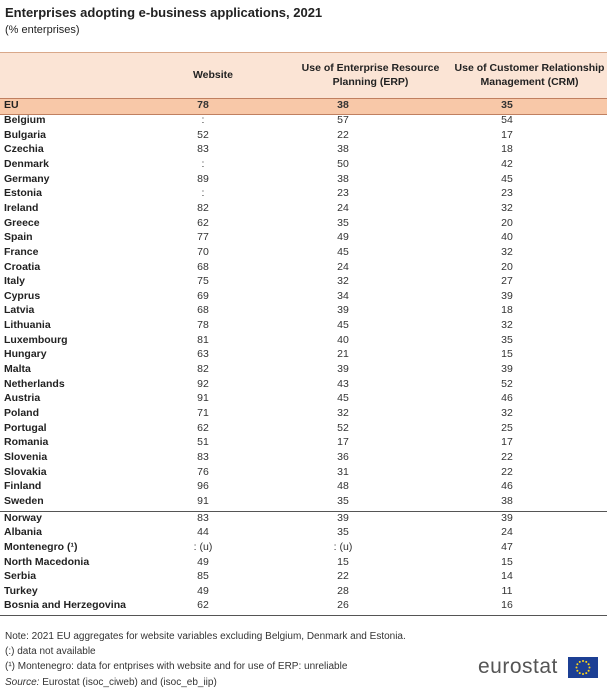 Image resolution: width=607 pixels, height=691 pixels. I want to click on cell: : (u), so click(203, 546).